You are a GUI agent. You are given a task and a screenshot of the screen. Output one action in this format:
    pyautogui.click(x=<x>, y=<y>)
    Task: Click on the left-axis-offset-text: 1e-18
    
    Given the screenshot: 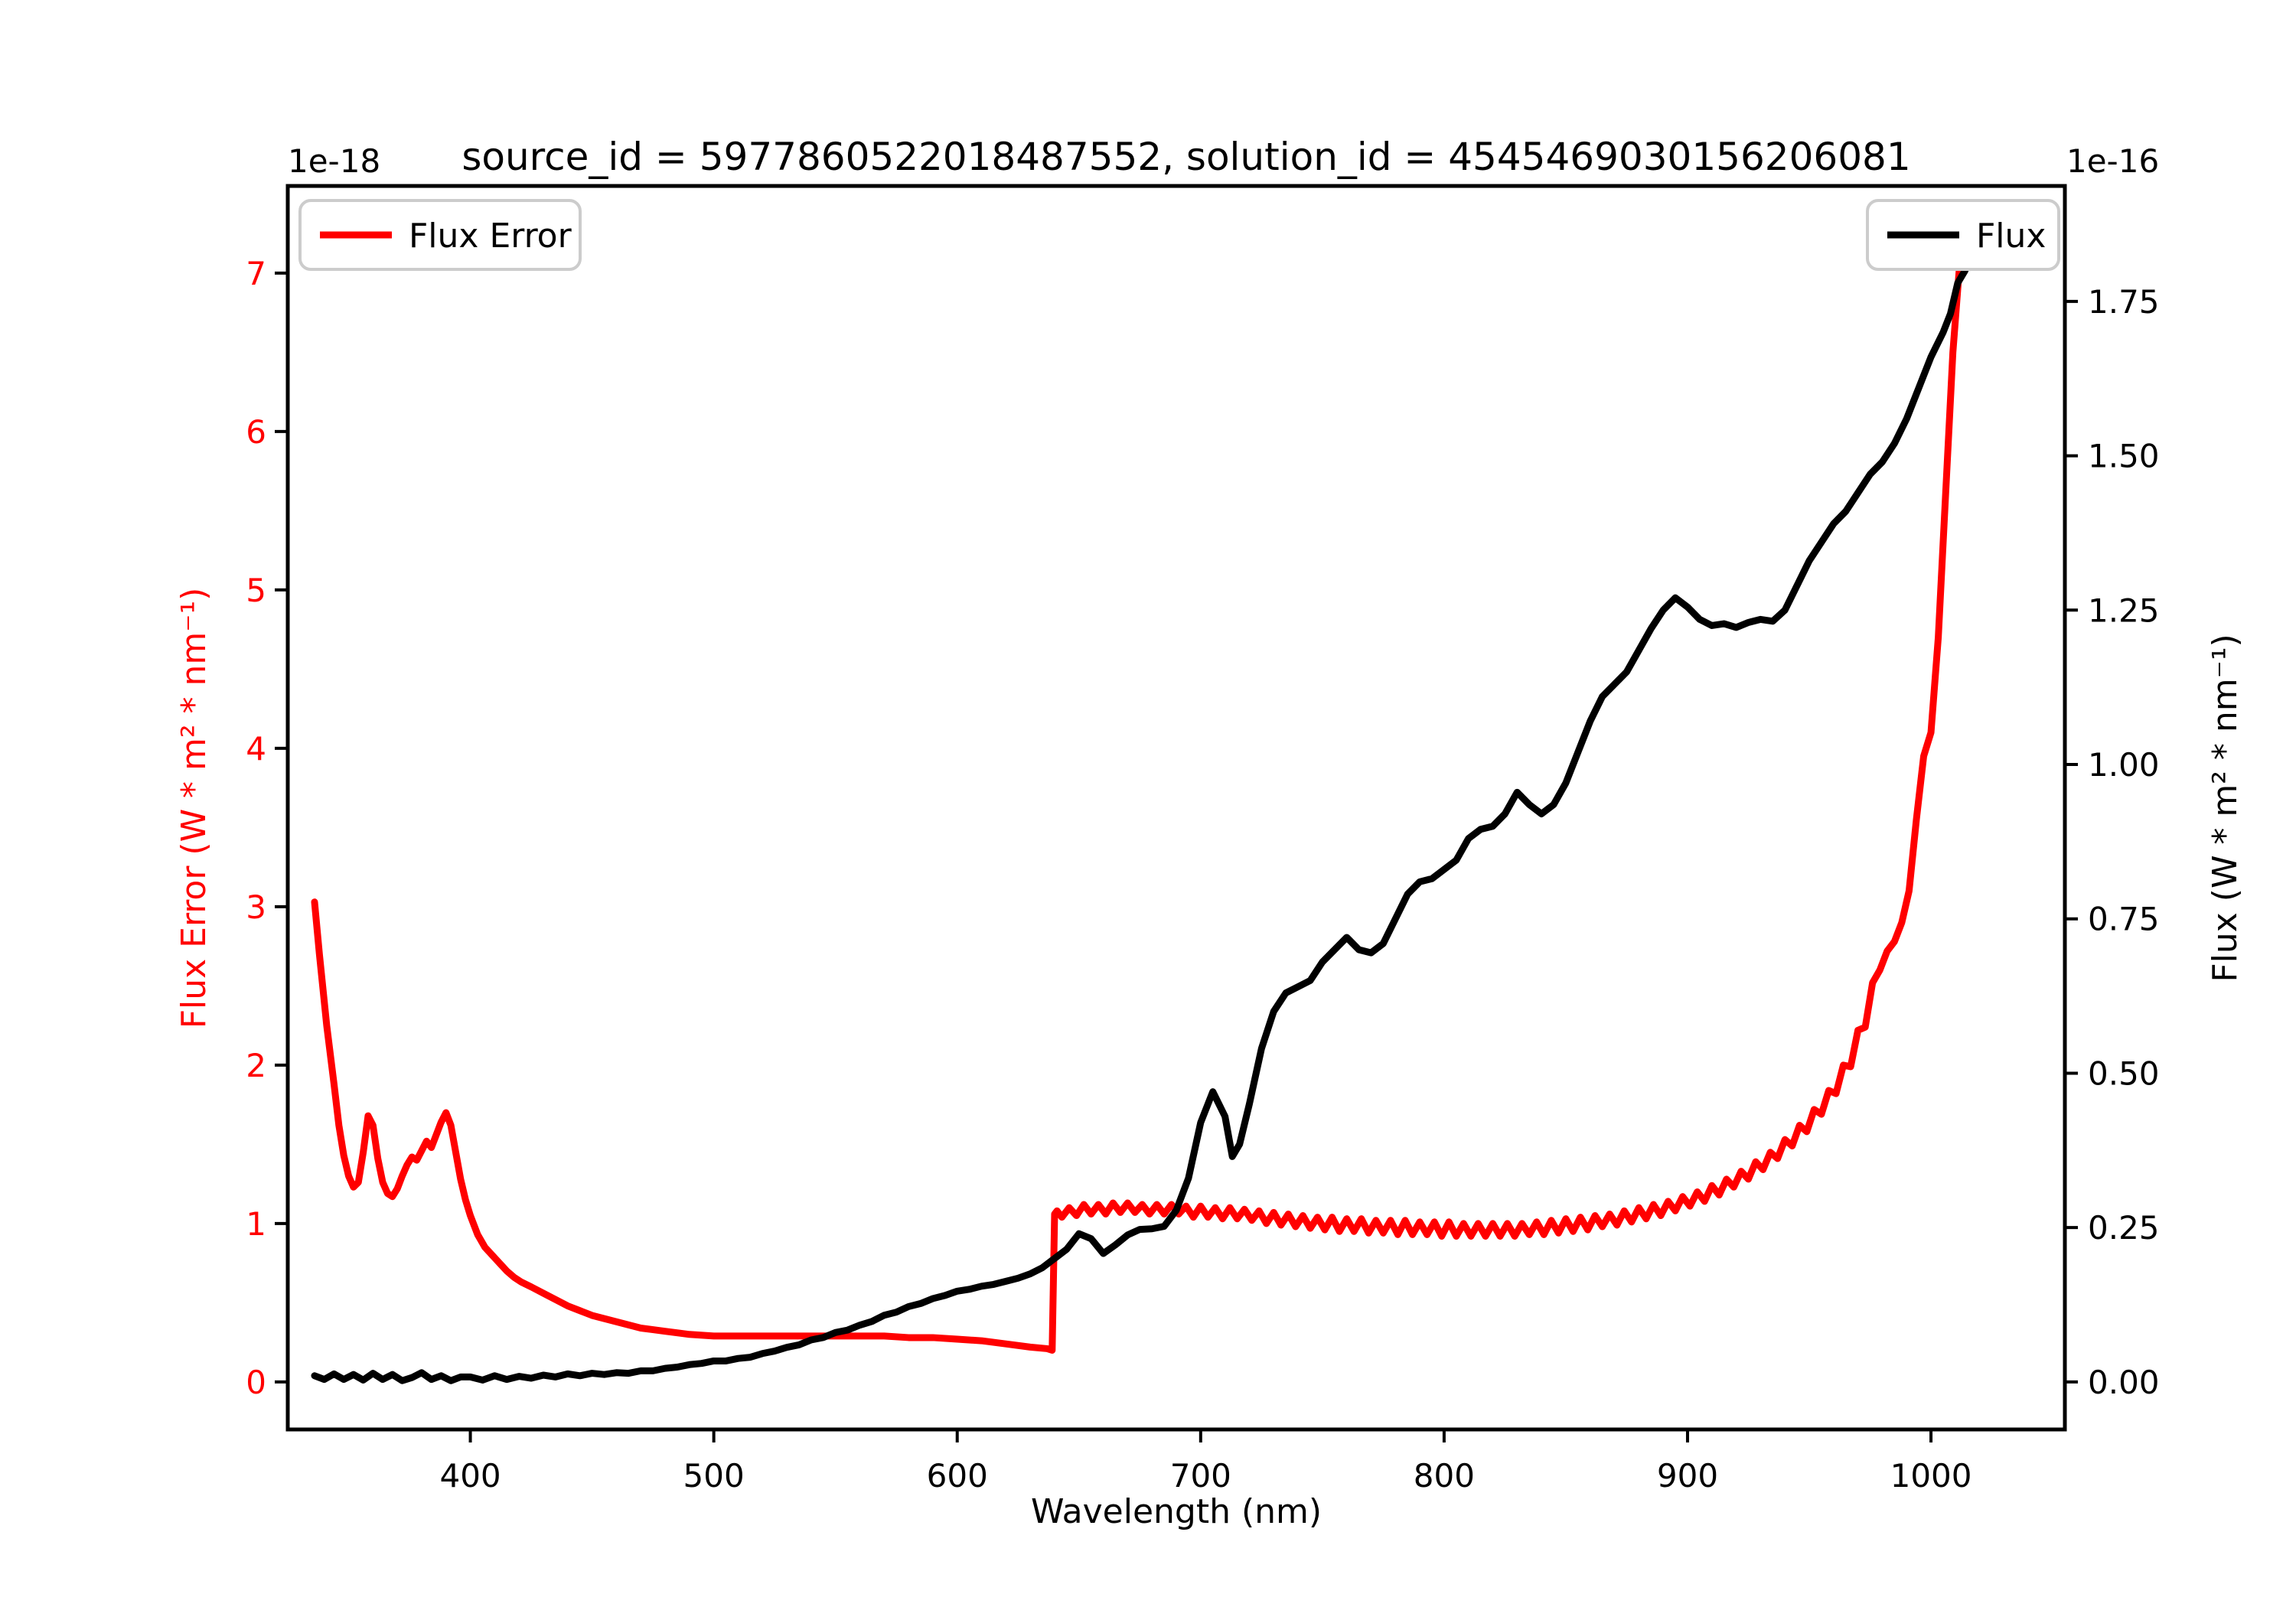 What is the action you would take?
    pyautogui.click(x=334, y=161)
    